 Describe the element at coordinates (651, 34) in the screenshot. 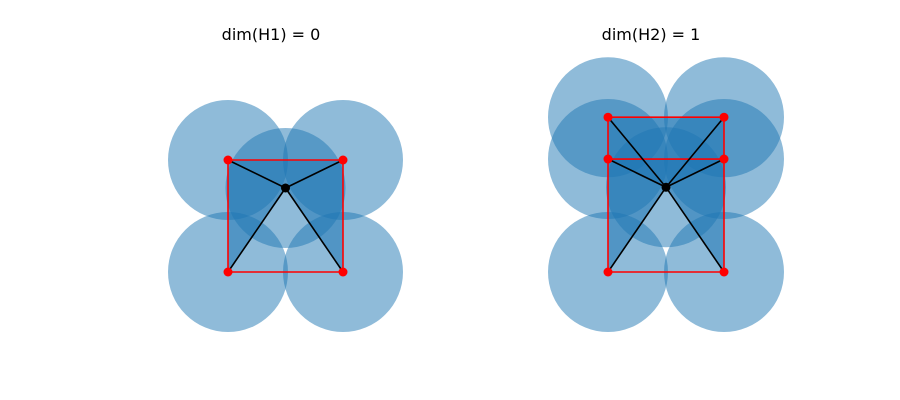

I see `panel-title-right: dim(H2) = 1` at that location.